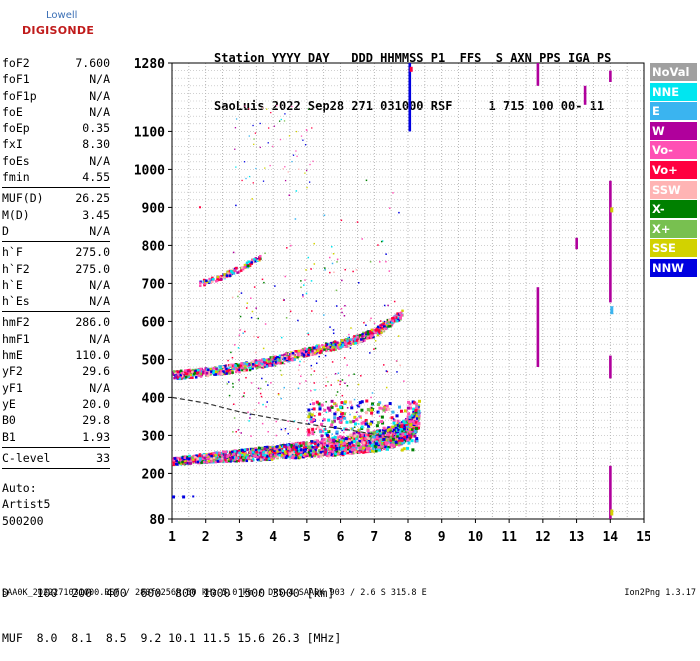  What do you see at coordinates (673, 209) in the screenshot?
I see `legend-x-: X-` at bounding box center [673, 209].